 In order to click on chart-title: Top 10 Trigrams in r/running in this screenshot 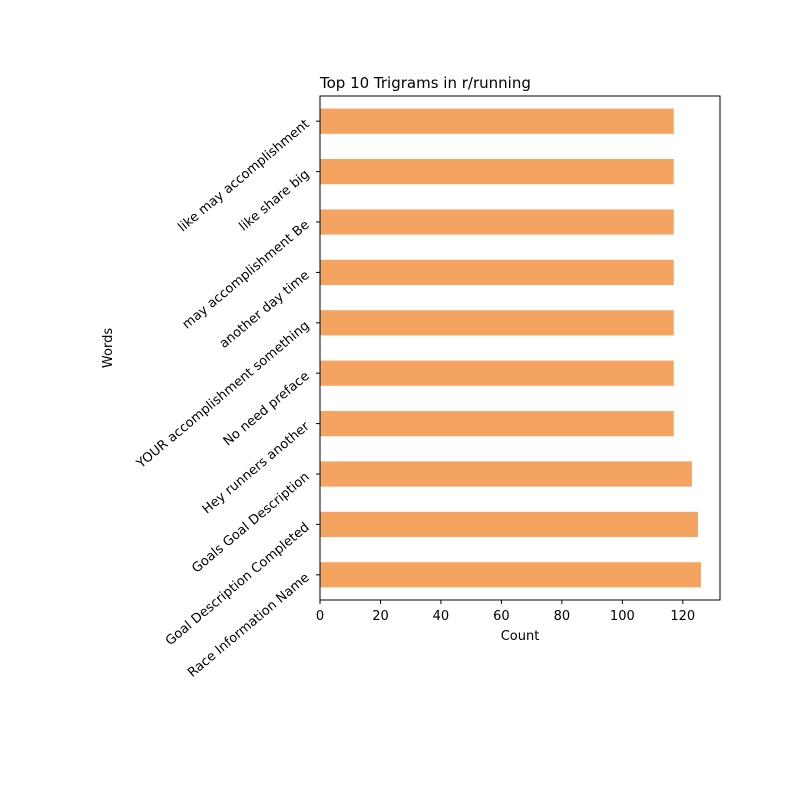, I will do `click(425, 83)`.